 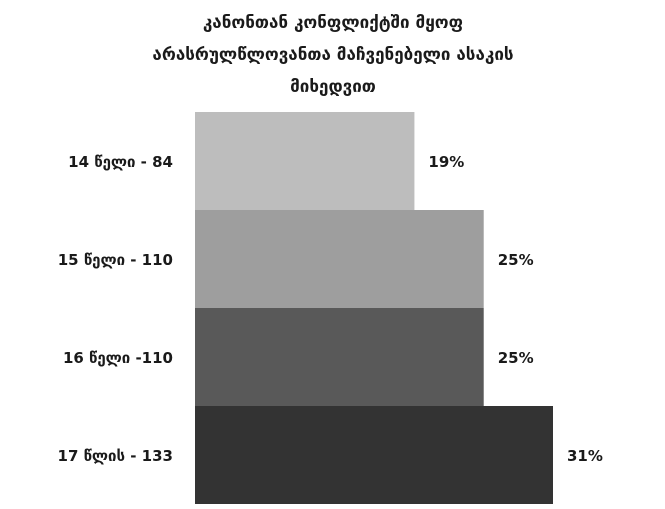 What do you see at coordinates (446, 162) in the screenshot?
I see `value-label-1: 19%` at bounding box center [446, 162].